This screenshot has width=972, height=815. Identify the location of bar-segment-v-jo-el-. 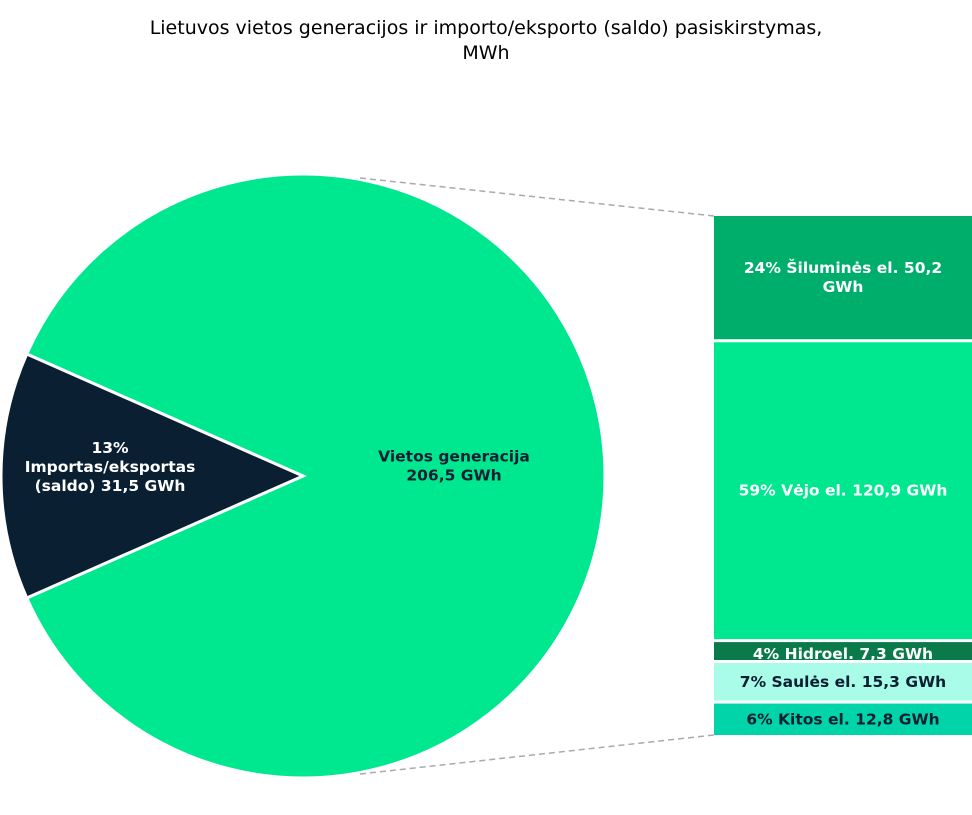
(843, 491).